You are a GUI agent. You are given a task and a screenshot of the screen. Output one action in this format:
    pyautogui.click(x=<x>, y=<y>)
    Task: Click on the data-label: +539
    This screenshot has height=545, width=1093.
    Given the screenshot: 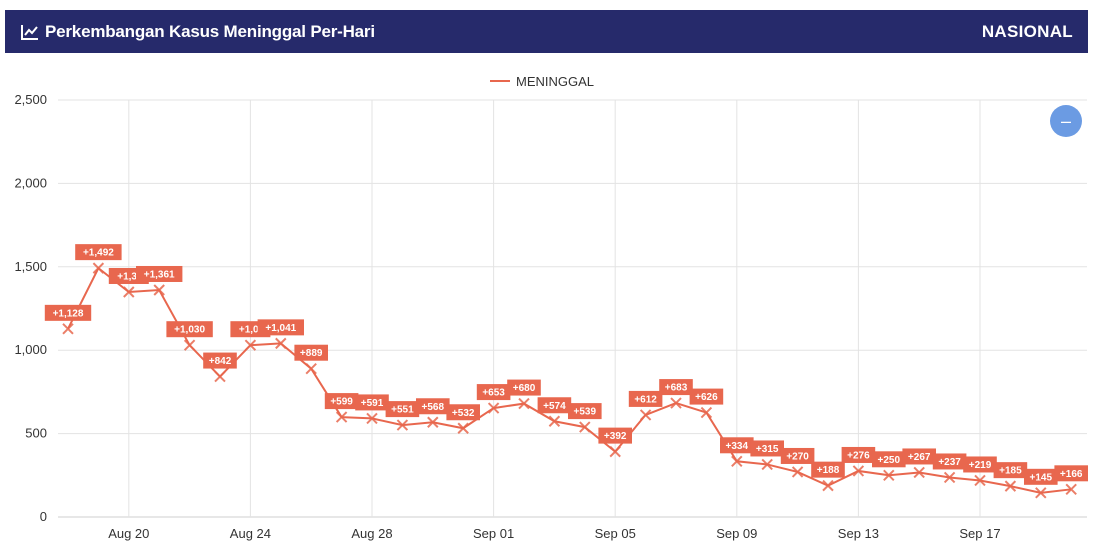 What is the action you would take?
    pyautogui.click(x=585, y=412)
    